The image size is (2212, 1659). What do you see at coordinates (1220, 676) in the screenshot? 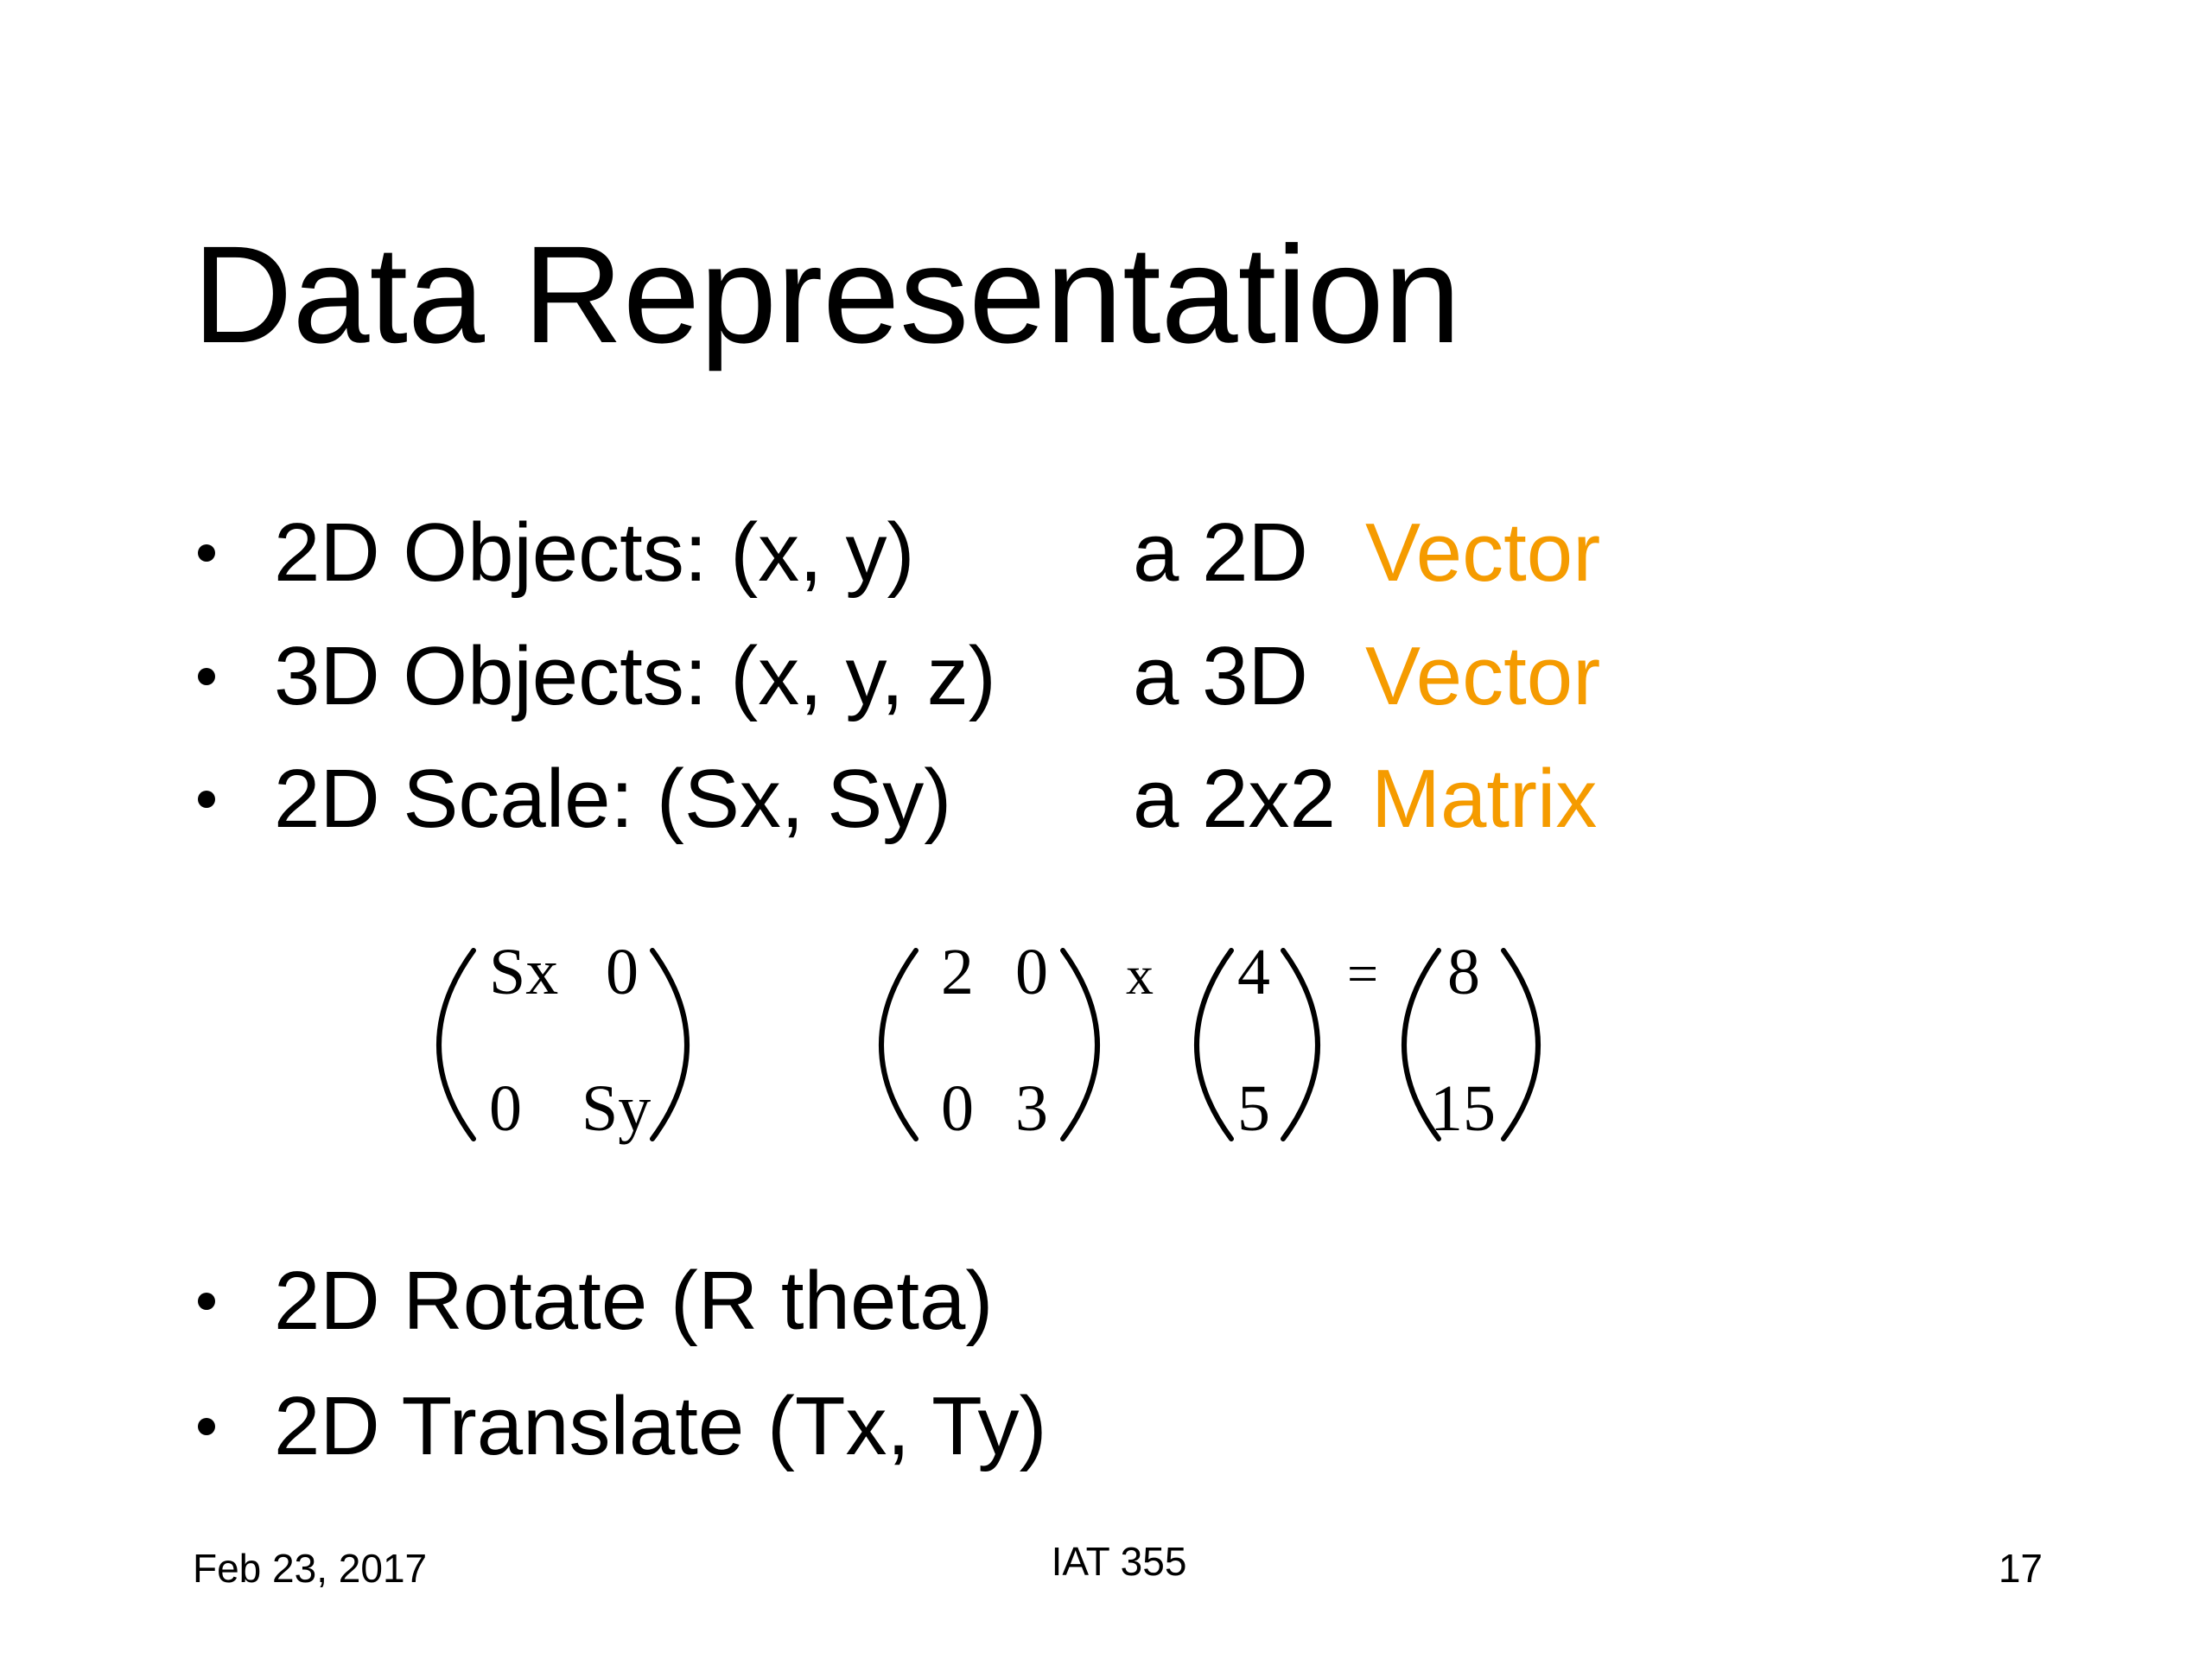
I see `bullet-kind: a 3D` at bounding box center [1220, 676].